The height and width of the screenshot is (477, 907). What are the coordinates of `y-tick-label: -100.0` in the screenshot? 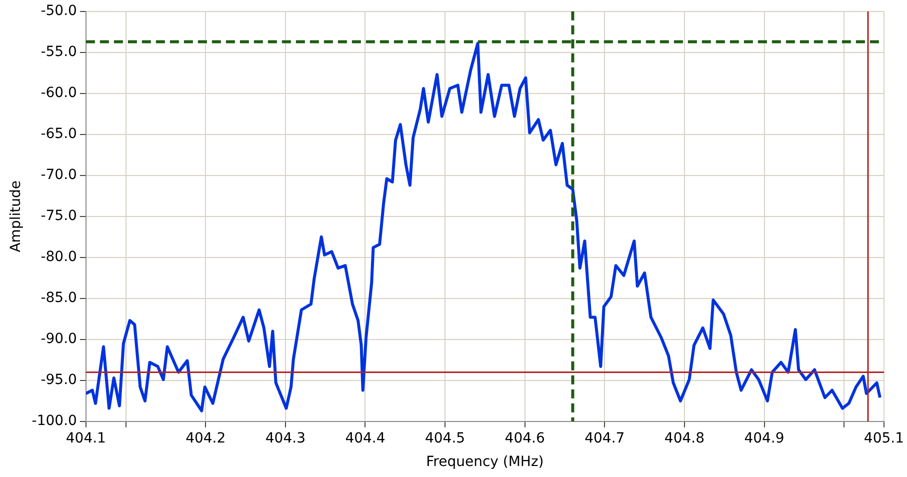 It's located at (54, 421).